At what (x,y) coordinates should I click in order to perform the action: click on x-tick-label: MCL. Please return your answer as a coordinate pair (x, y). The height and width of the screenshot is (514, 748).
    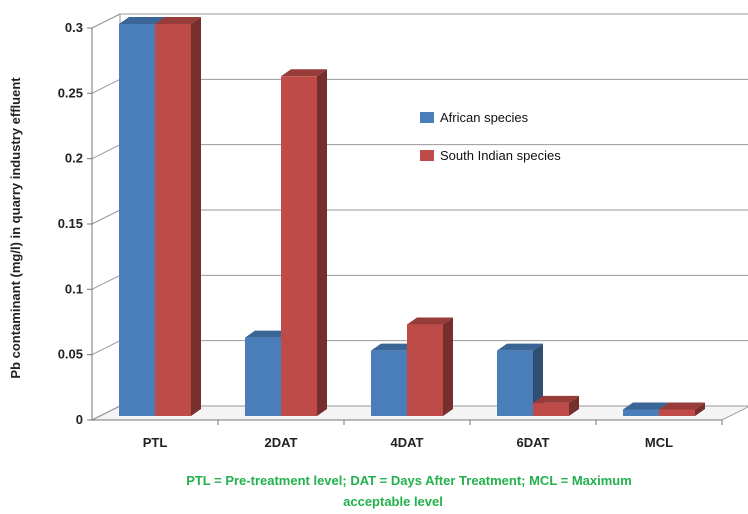
    Looking at the image, I should click on (659, 442).